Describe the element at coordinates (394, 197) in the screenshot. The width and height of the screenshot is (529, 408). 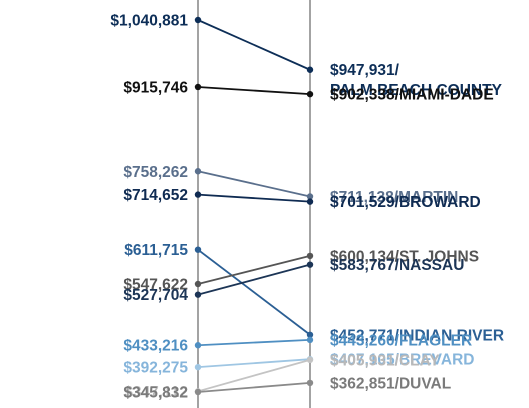
I see `end-label-martin: $711,138/MARTIN` at that location.